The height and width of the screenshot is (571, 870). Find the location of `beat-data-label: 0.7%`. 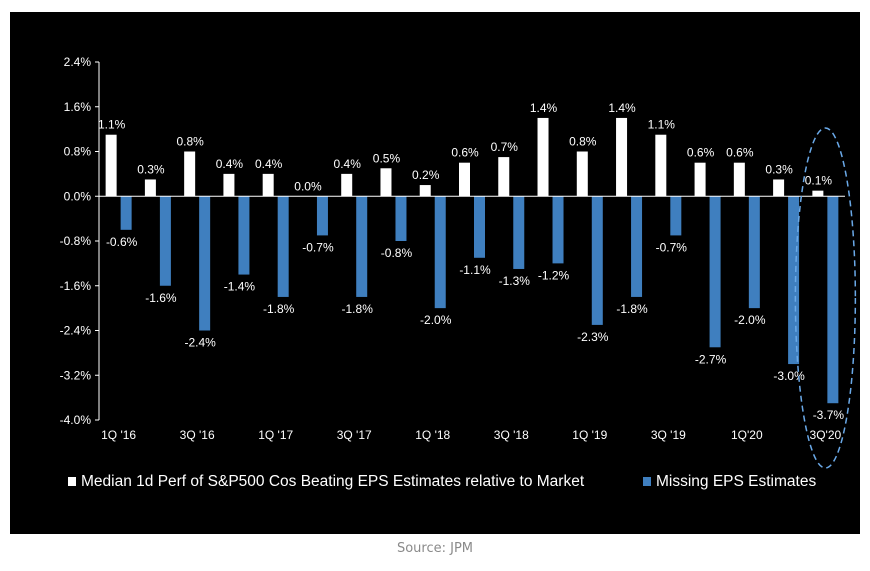

beat-data-label: 0.7% is located at coordinates (505, 147).